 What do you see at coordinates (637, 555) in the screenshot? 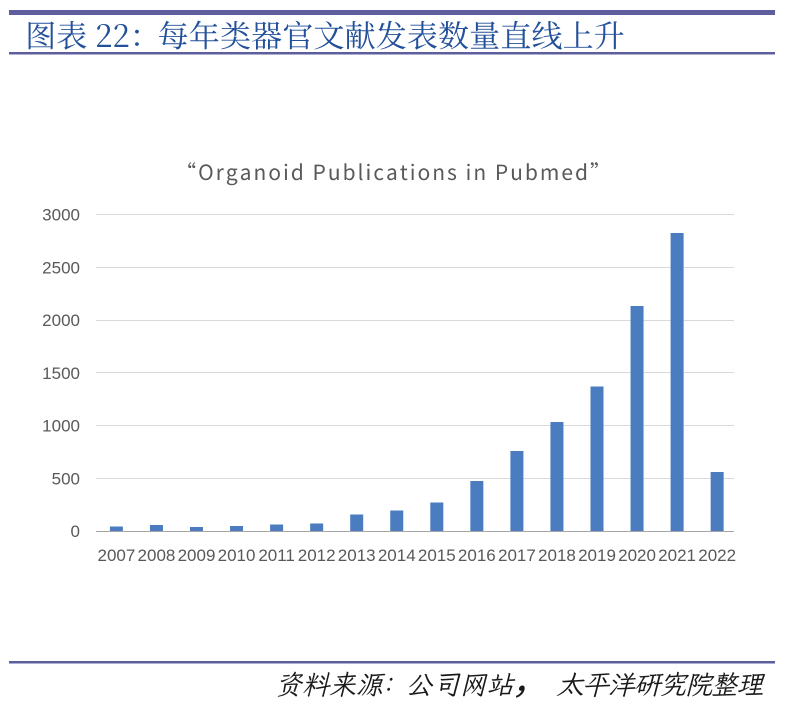
I see `svg-text: 2020` at bounding box center [637, 555].